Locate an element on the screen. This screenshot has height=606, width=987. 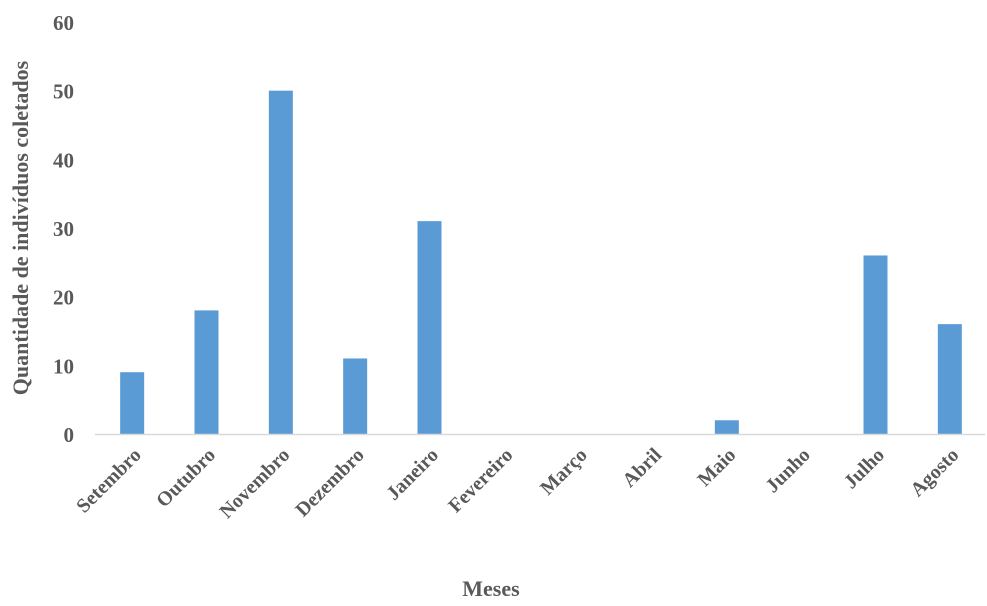
x-tick-label: Maio is located at coordinates (716, 467).